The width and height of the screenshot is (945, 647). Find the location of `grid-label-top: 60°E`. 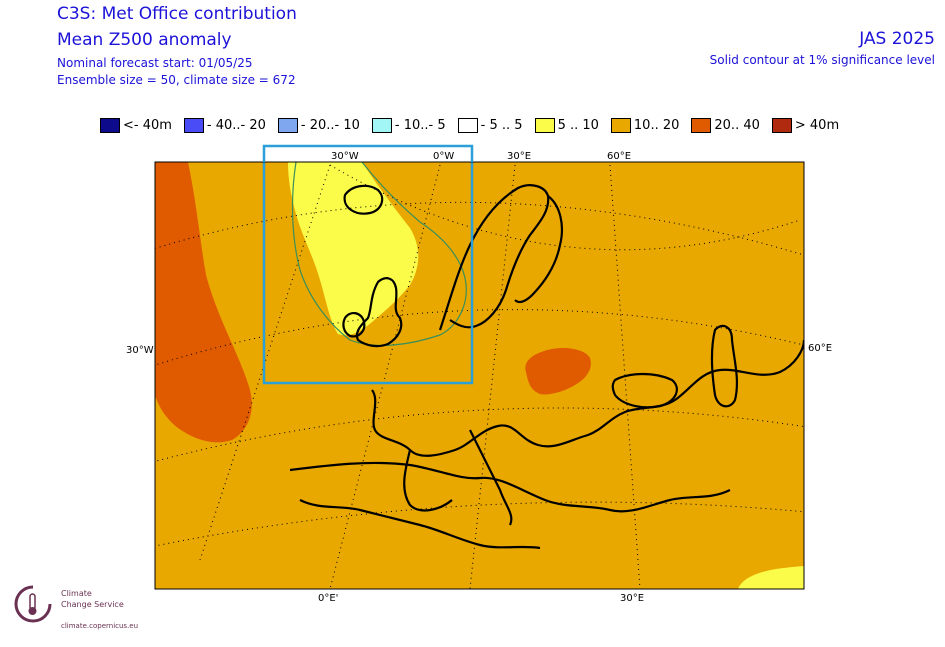

grid-label-top: 60°E is located at coordinates (619, 156).